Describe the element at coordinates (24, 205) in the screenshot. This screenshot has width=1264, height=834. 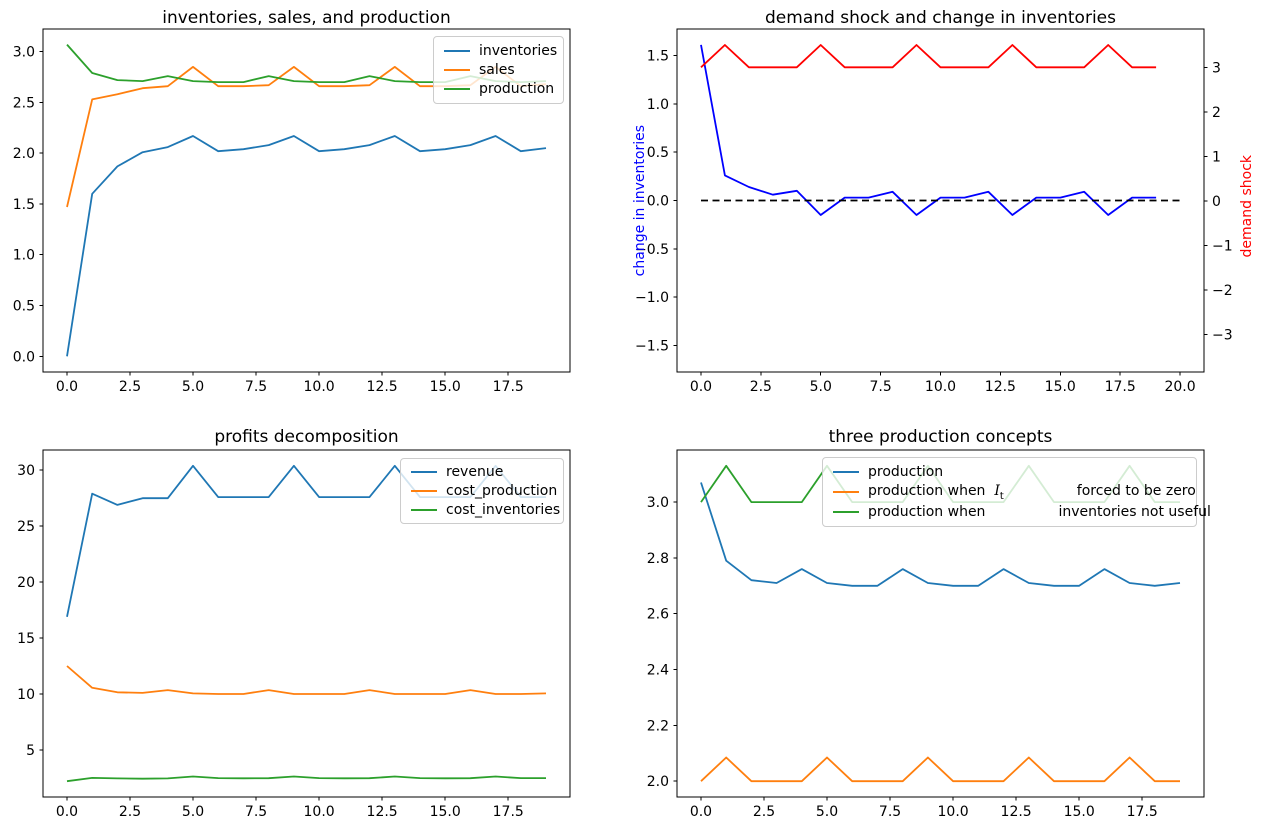
I see `tick-label: 1.5` at that location.